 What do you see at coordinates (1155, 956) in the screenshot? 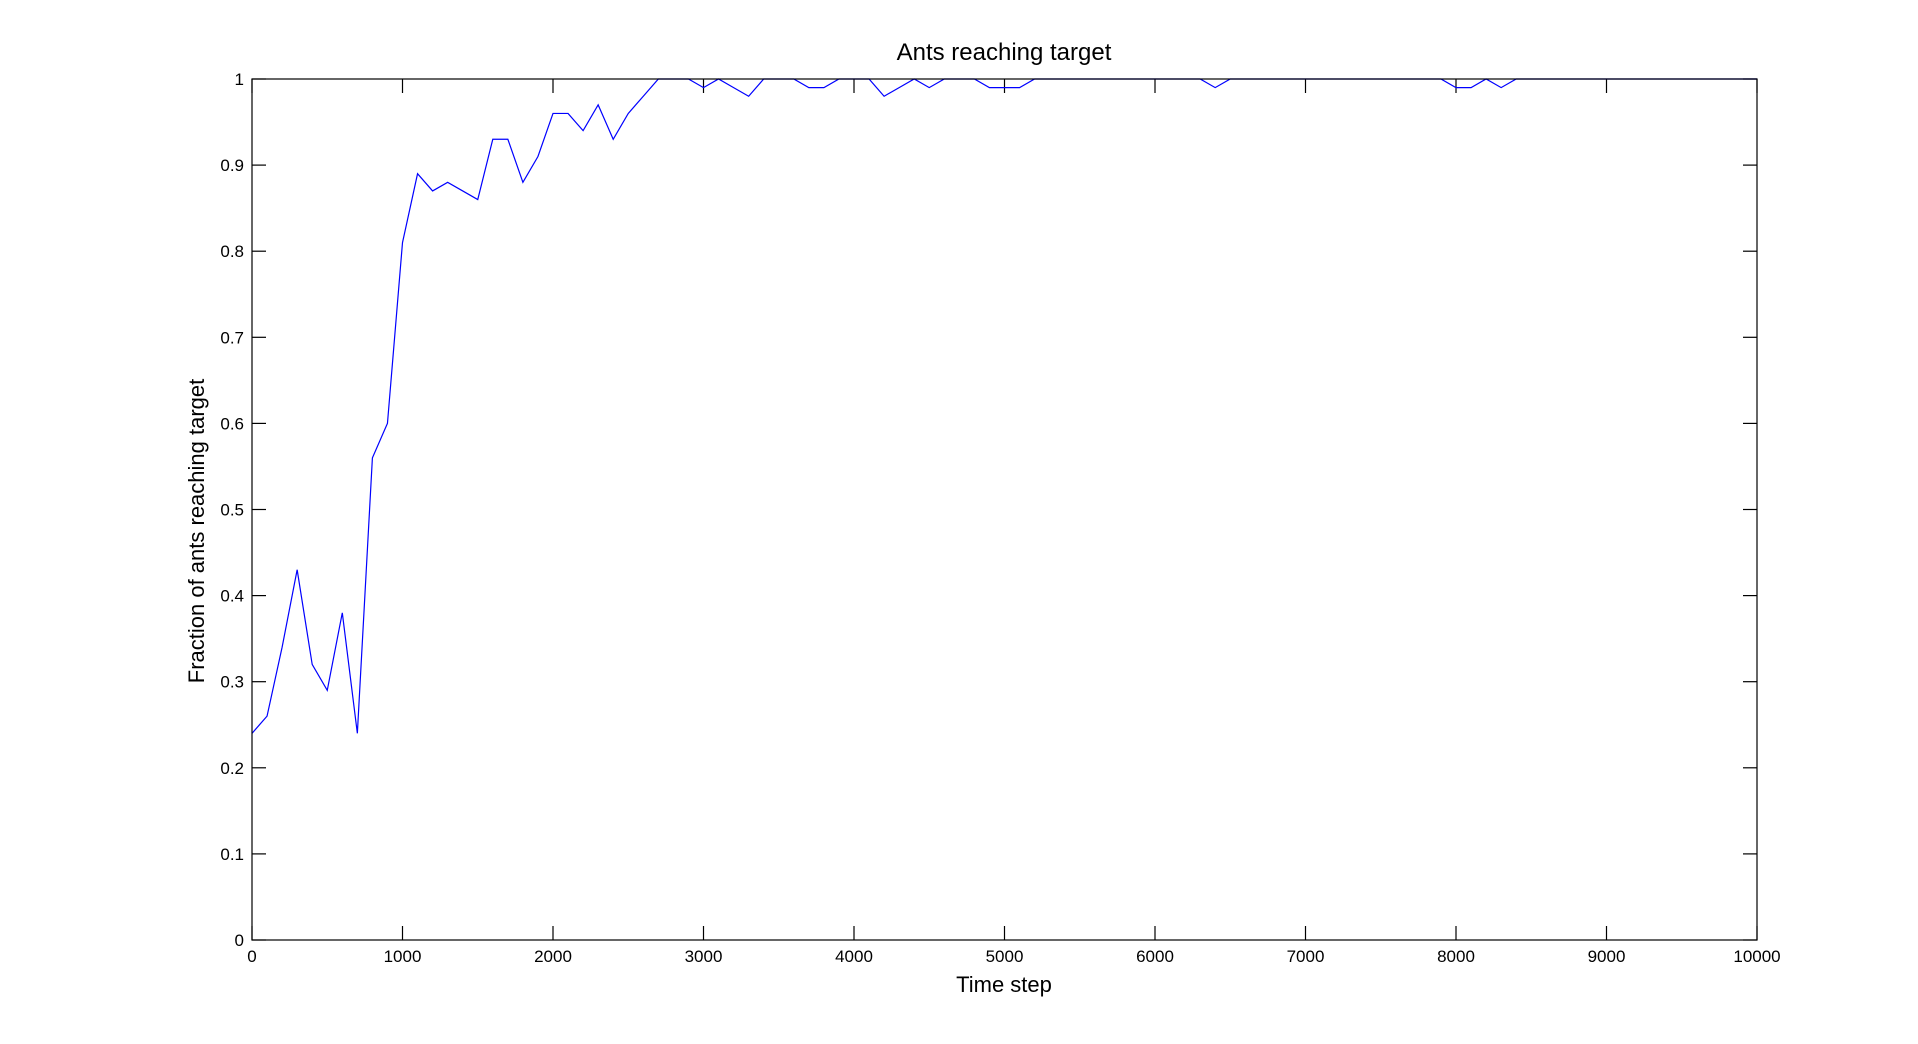
I see `x-tick-label: 6000` at bounding box center [1155, 956].